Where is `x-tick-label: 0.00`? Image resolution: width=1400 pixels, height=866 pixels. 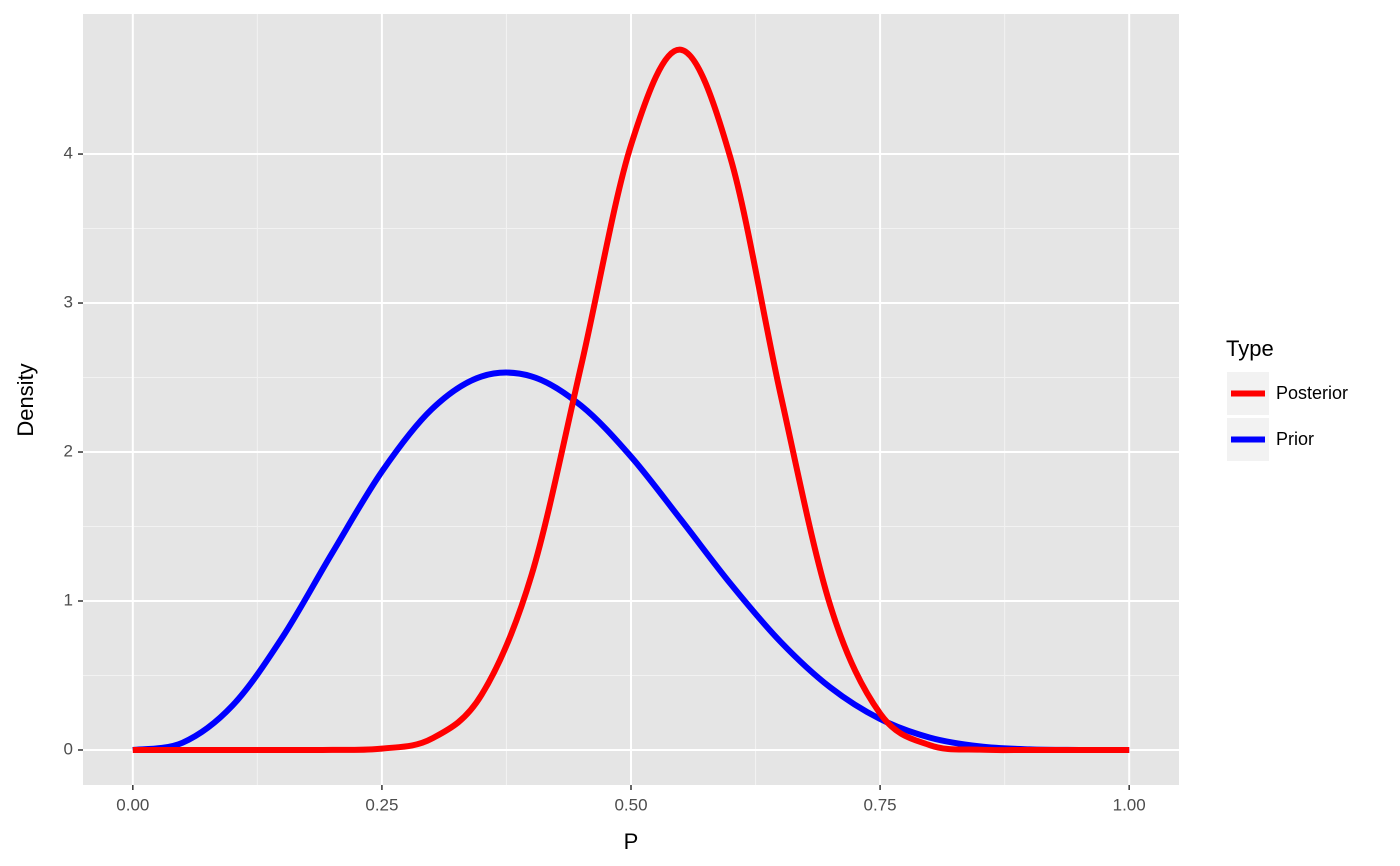
x-tick-label: 0.00 is located at coordinates (132, 804).